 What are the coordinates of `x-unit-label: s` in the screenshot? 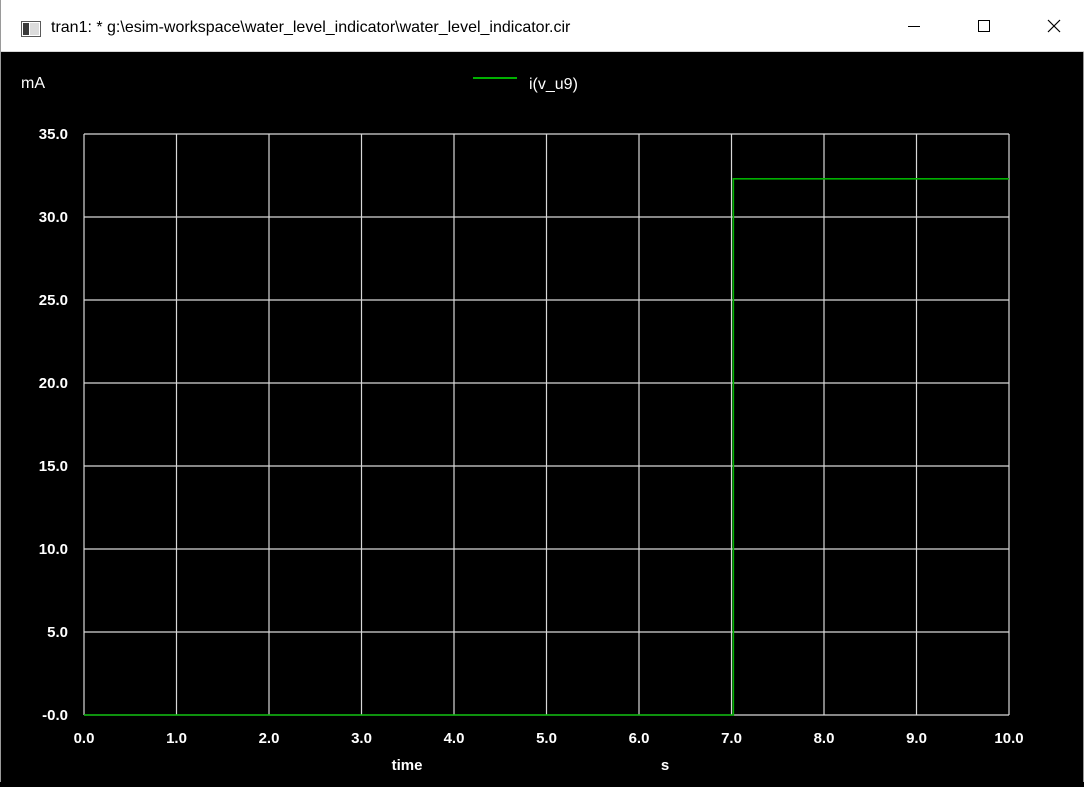 It's located at (665, 765).